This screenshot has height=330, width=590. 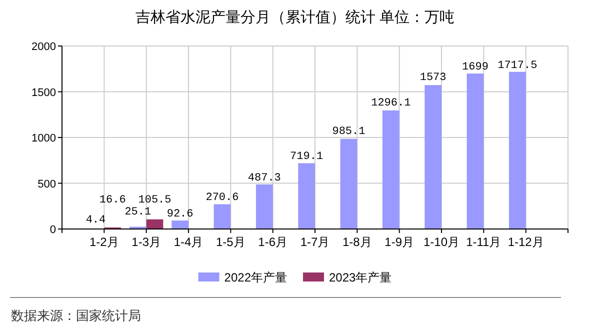 I want to click on data-label: 1573, so click(x=433, y=78).